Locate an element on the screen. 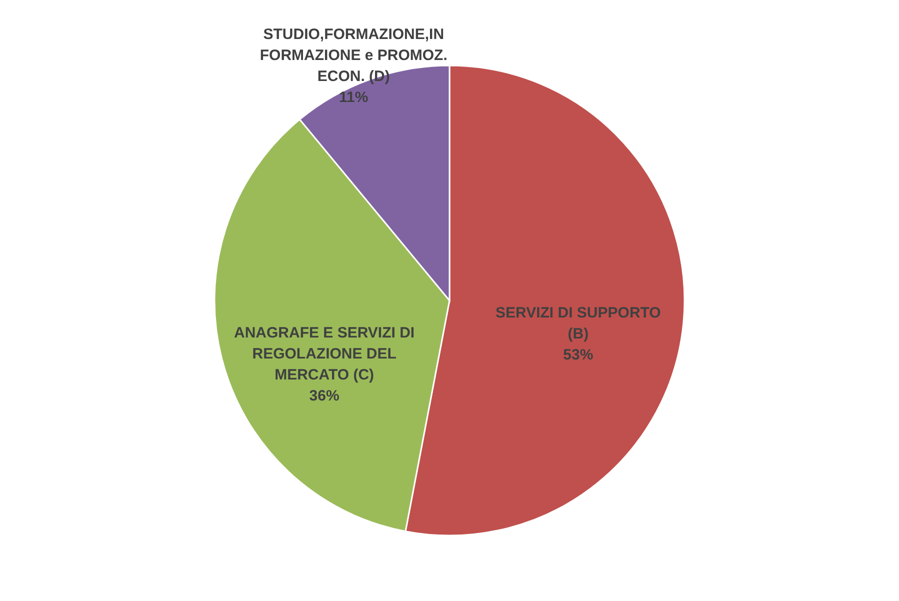 The image size is (899, 601). data-label: 11% is located at coordinates (353, 97).